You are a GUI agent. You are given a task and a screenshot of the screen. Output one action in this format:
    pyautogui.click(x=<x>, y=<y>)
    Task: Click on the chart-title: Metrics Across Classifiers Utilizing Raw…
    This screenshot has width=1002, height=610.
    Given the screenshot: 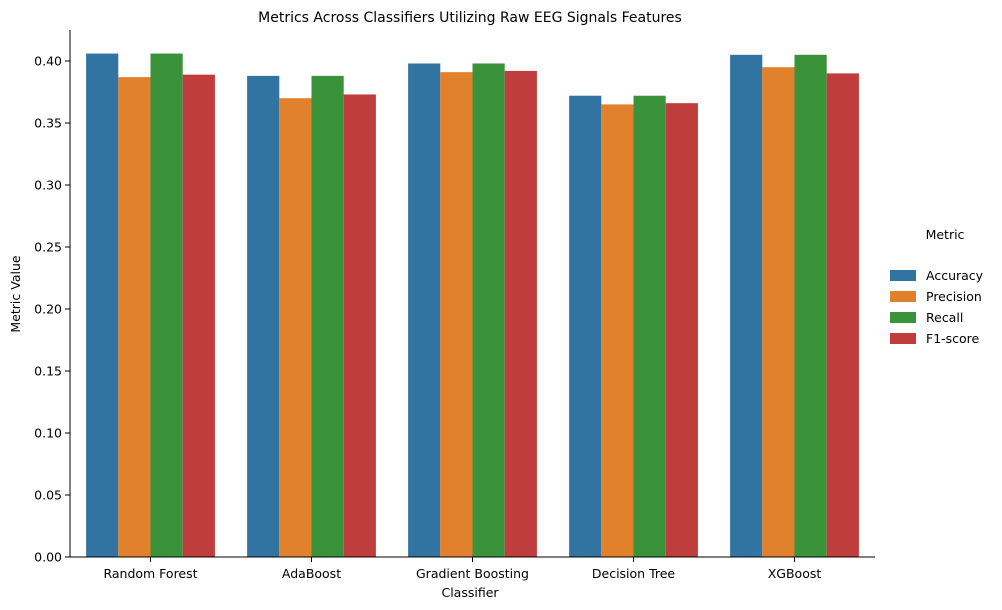 What is the action you would take?
    pyautogui.click(x=470, y=18)
    